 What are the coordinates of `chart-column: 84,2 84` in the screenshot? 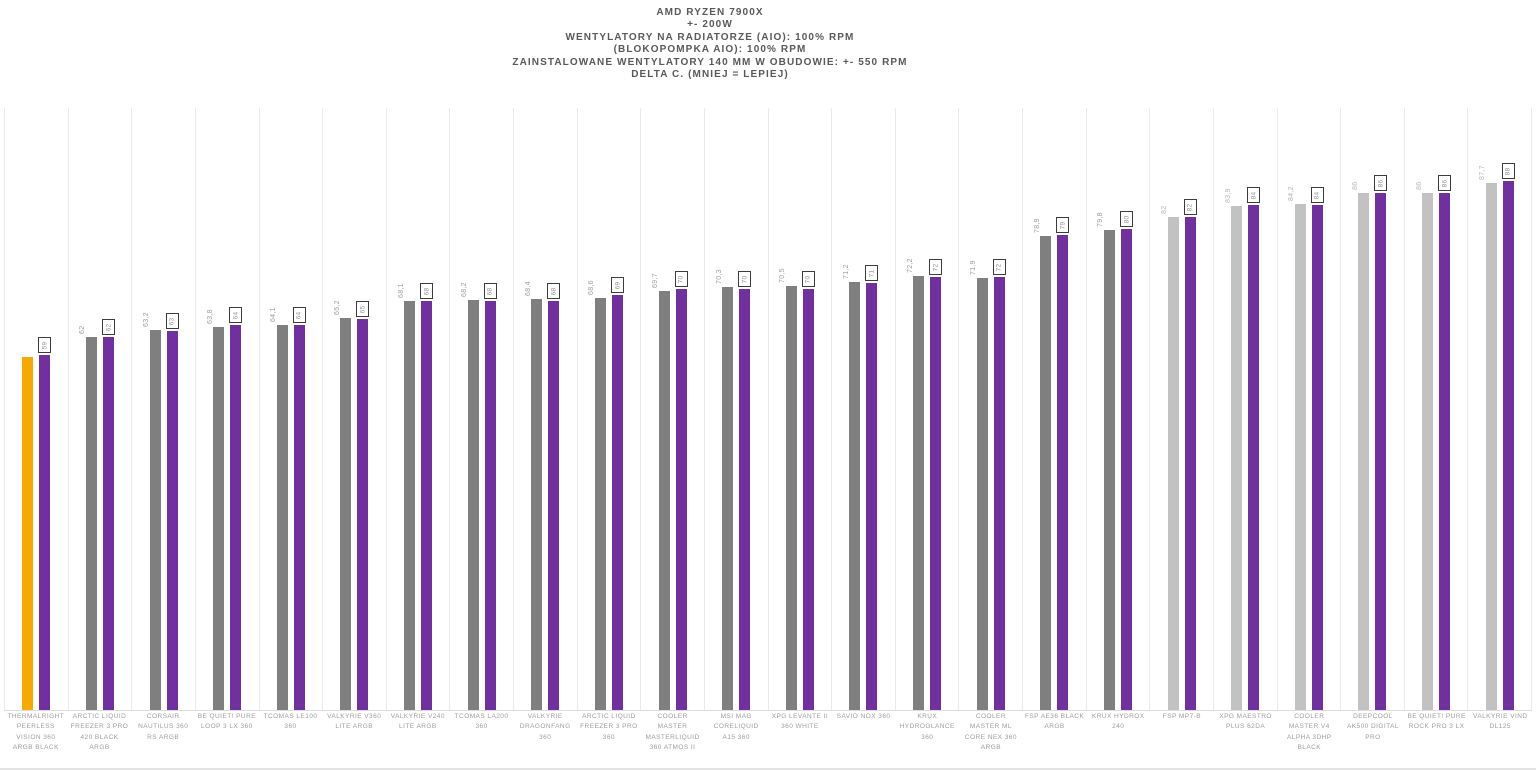 It's located at (1308, 409).